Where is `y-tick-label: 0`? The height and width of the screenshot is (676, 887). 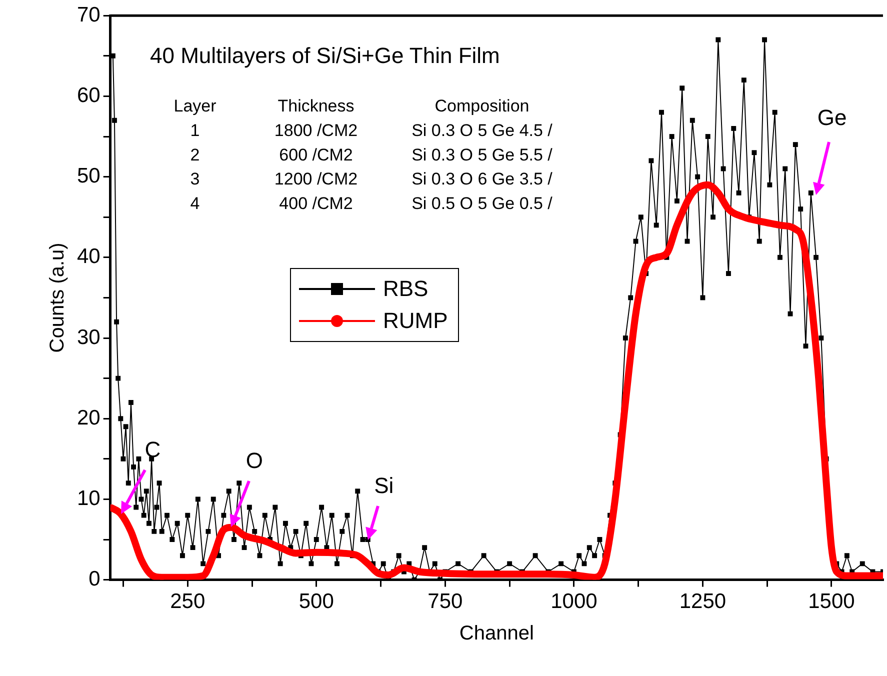 y-tick-label: 0 is located at coordinates (94, 579).